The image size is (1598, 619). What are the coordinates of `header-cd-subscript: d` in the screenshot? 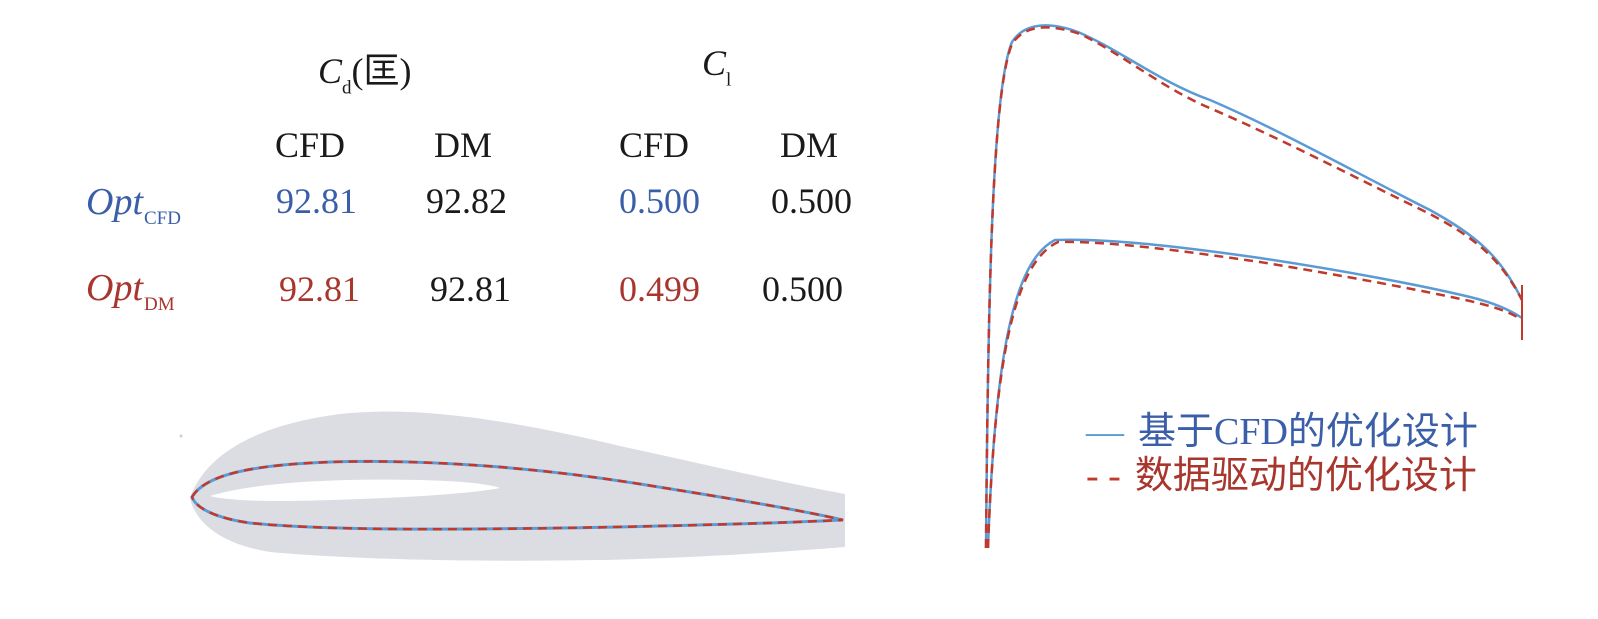 It's located at (347, 88).